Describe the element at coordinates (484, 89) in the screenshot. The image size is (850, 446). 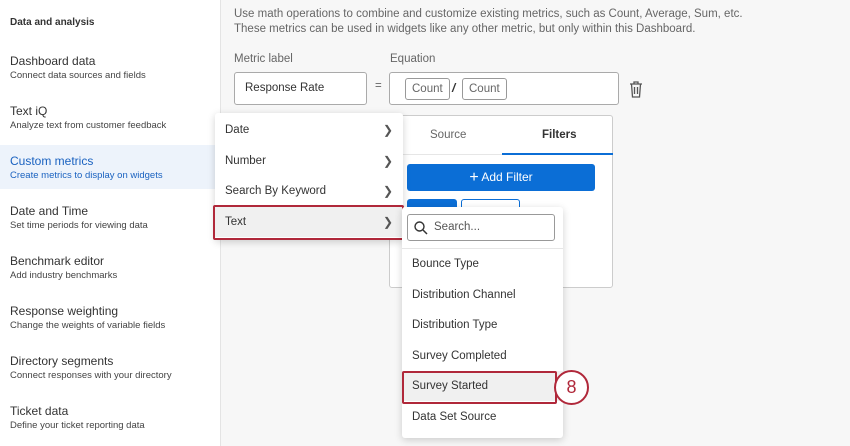
I see `equation-chip-right: Count` at that location.